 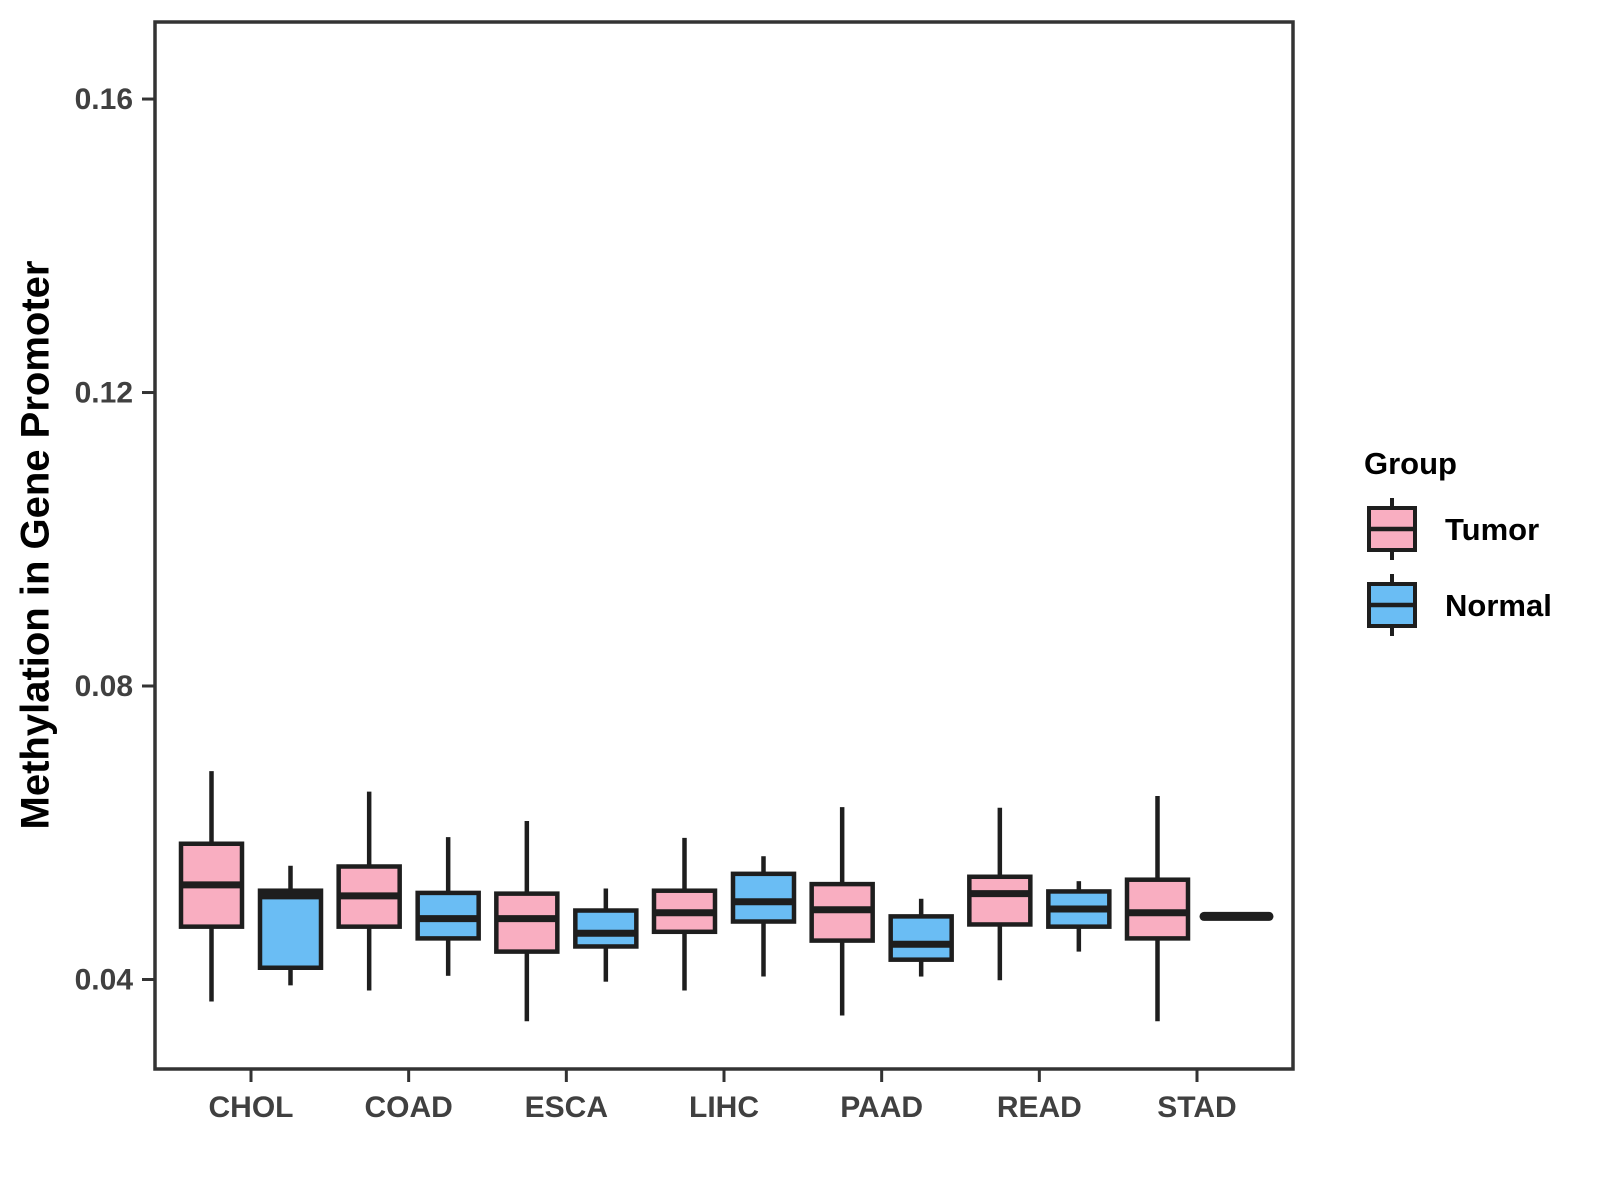 What do you see at coordinates (1157, 909) in the screenshot?
I see `box-stad-tumor` at bounding box center [1157, 909].